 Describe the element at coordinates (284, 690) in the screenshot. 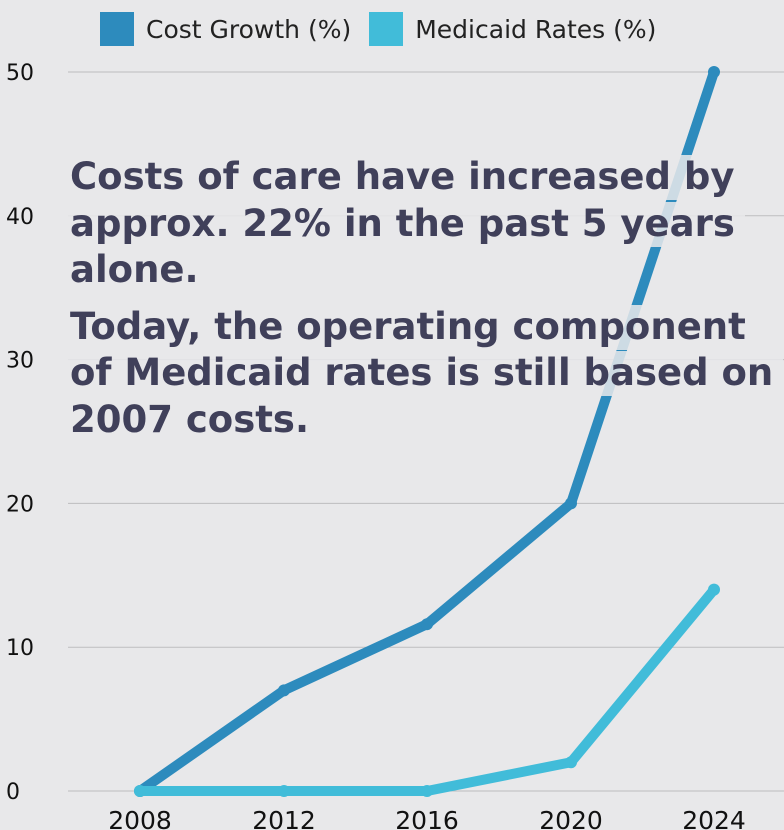

I see `data-point-cost-growth-2012` at that location.